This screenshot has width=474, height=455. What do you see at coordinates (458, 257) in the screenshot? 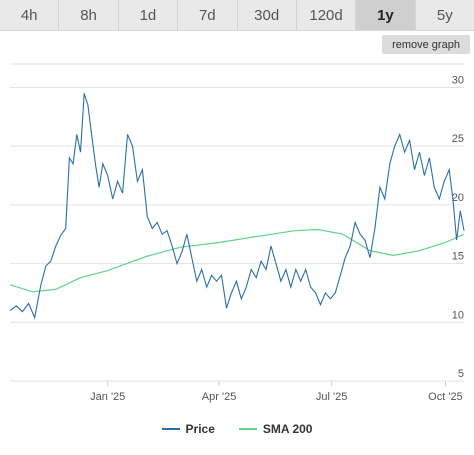
I see `y-tick-label: 15` at bounding box center [458, 257].